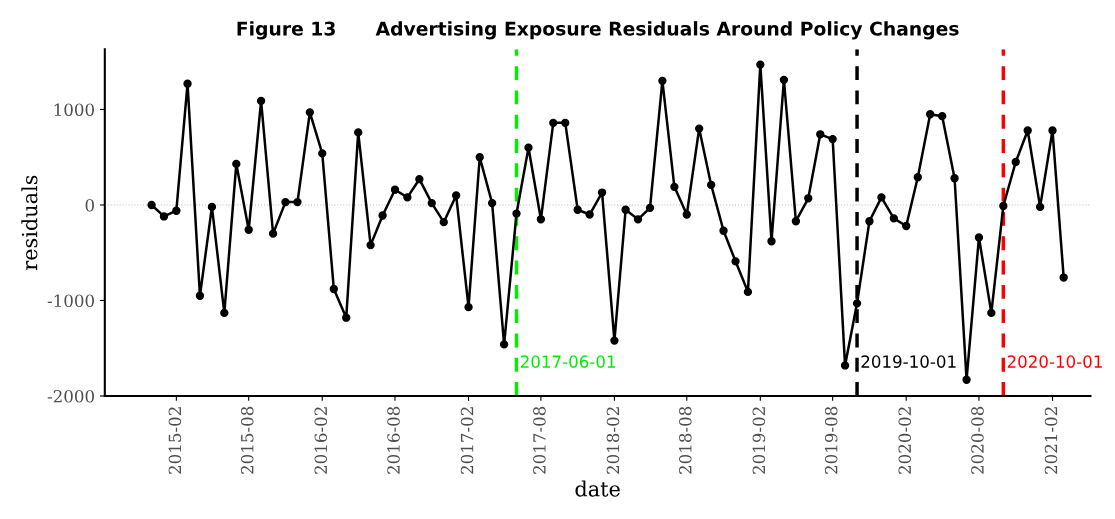  What do you see at coordinates (1051, 440) in the screenshot?
I see `x-tick-label: 2021-02` at bounding box center [1051, 440].